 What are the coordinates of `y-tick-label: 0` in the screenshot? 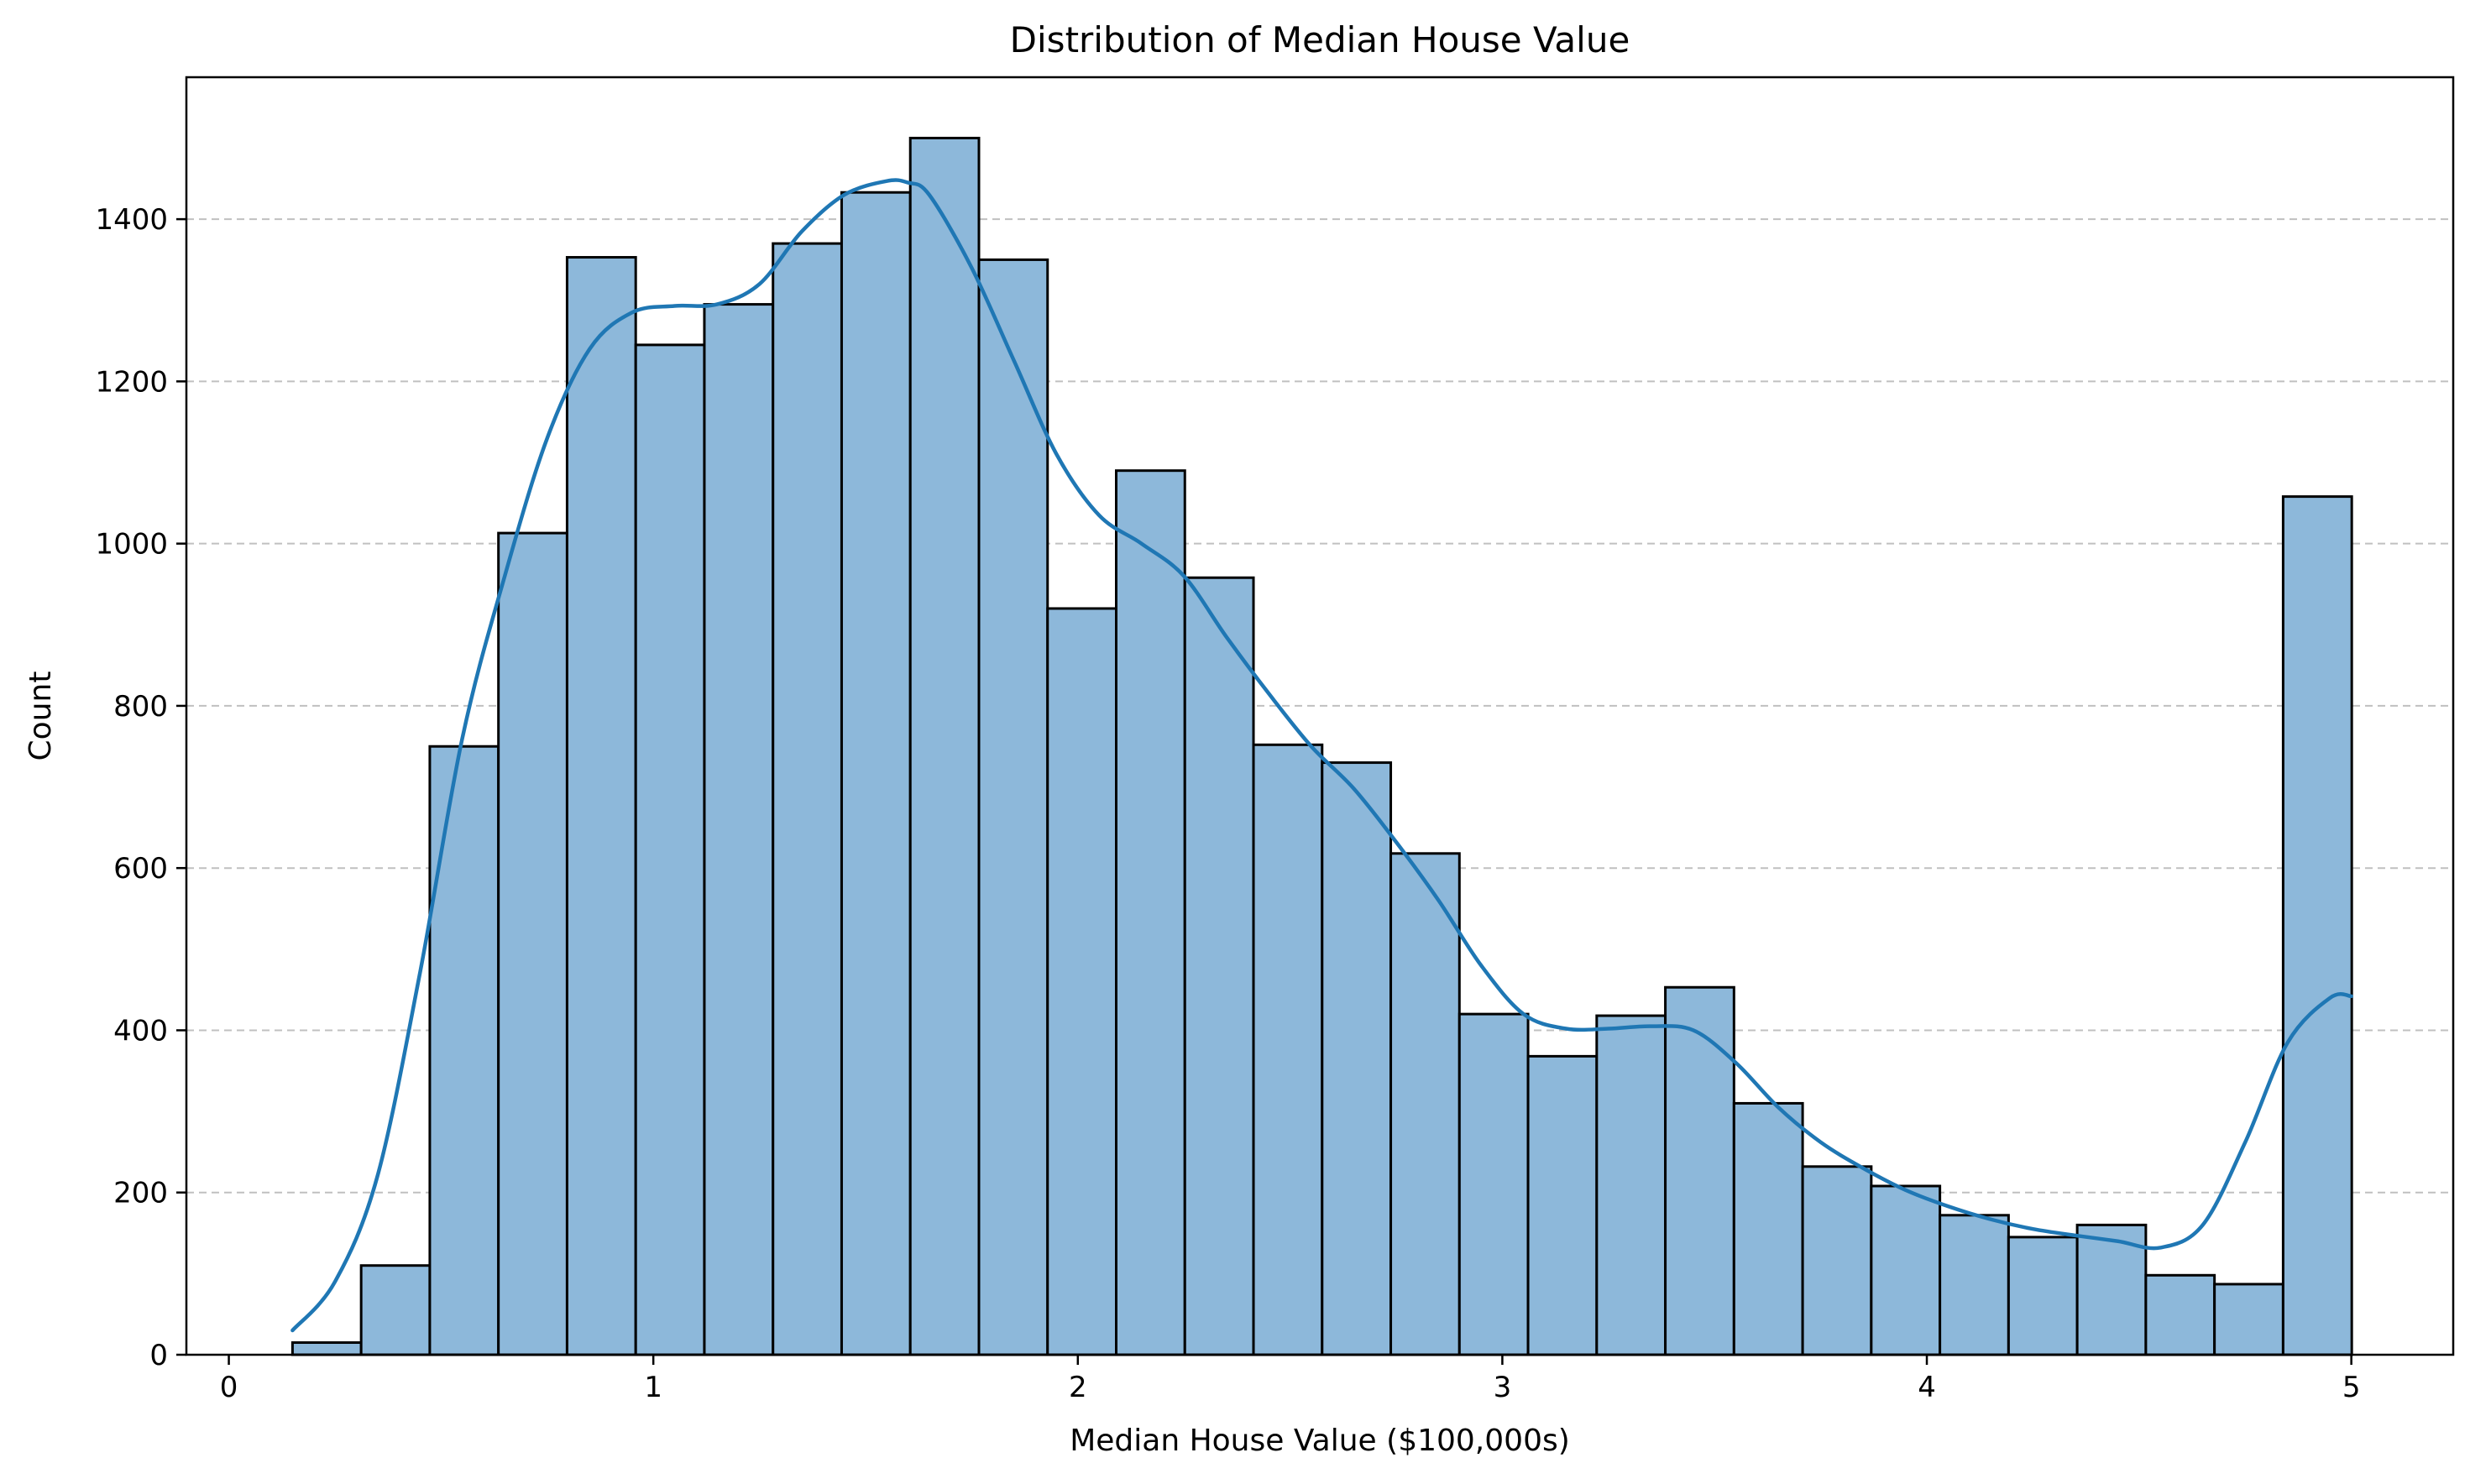 It's located at (159, 1355).